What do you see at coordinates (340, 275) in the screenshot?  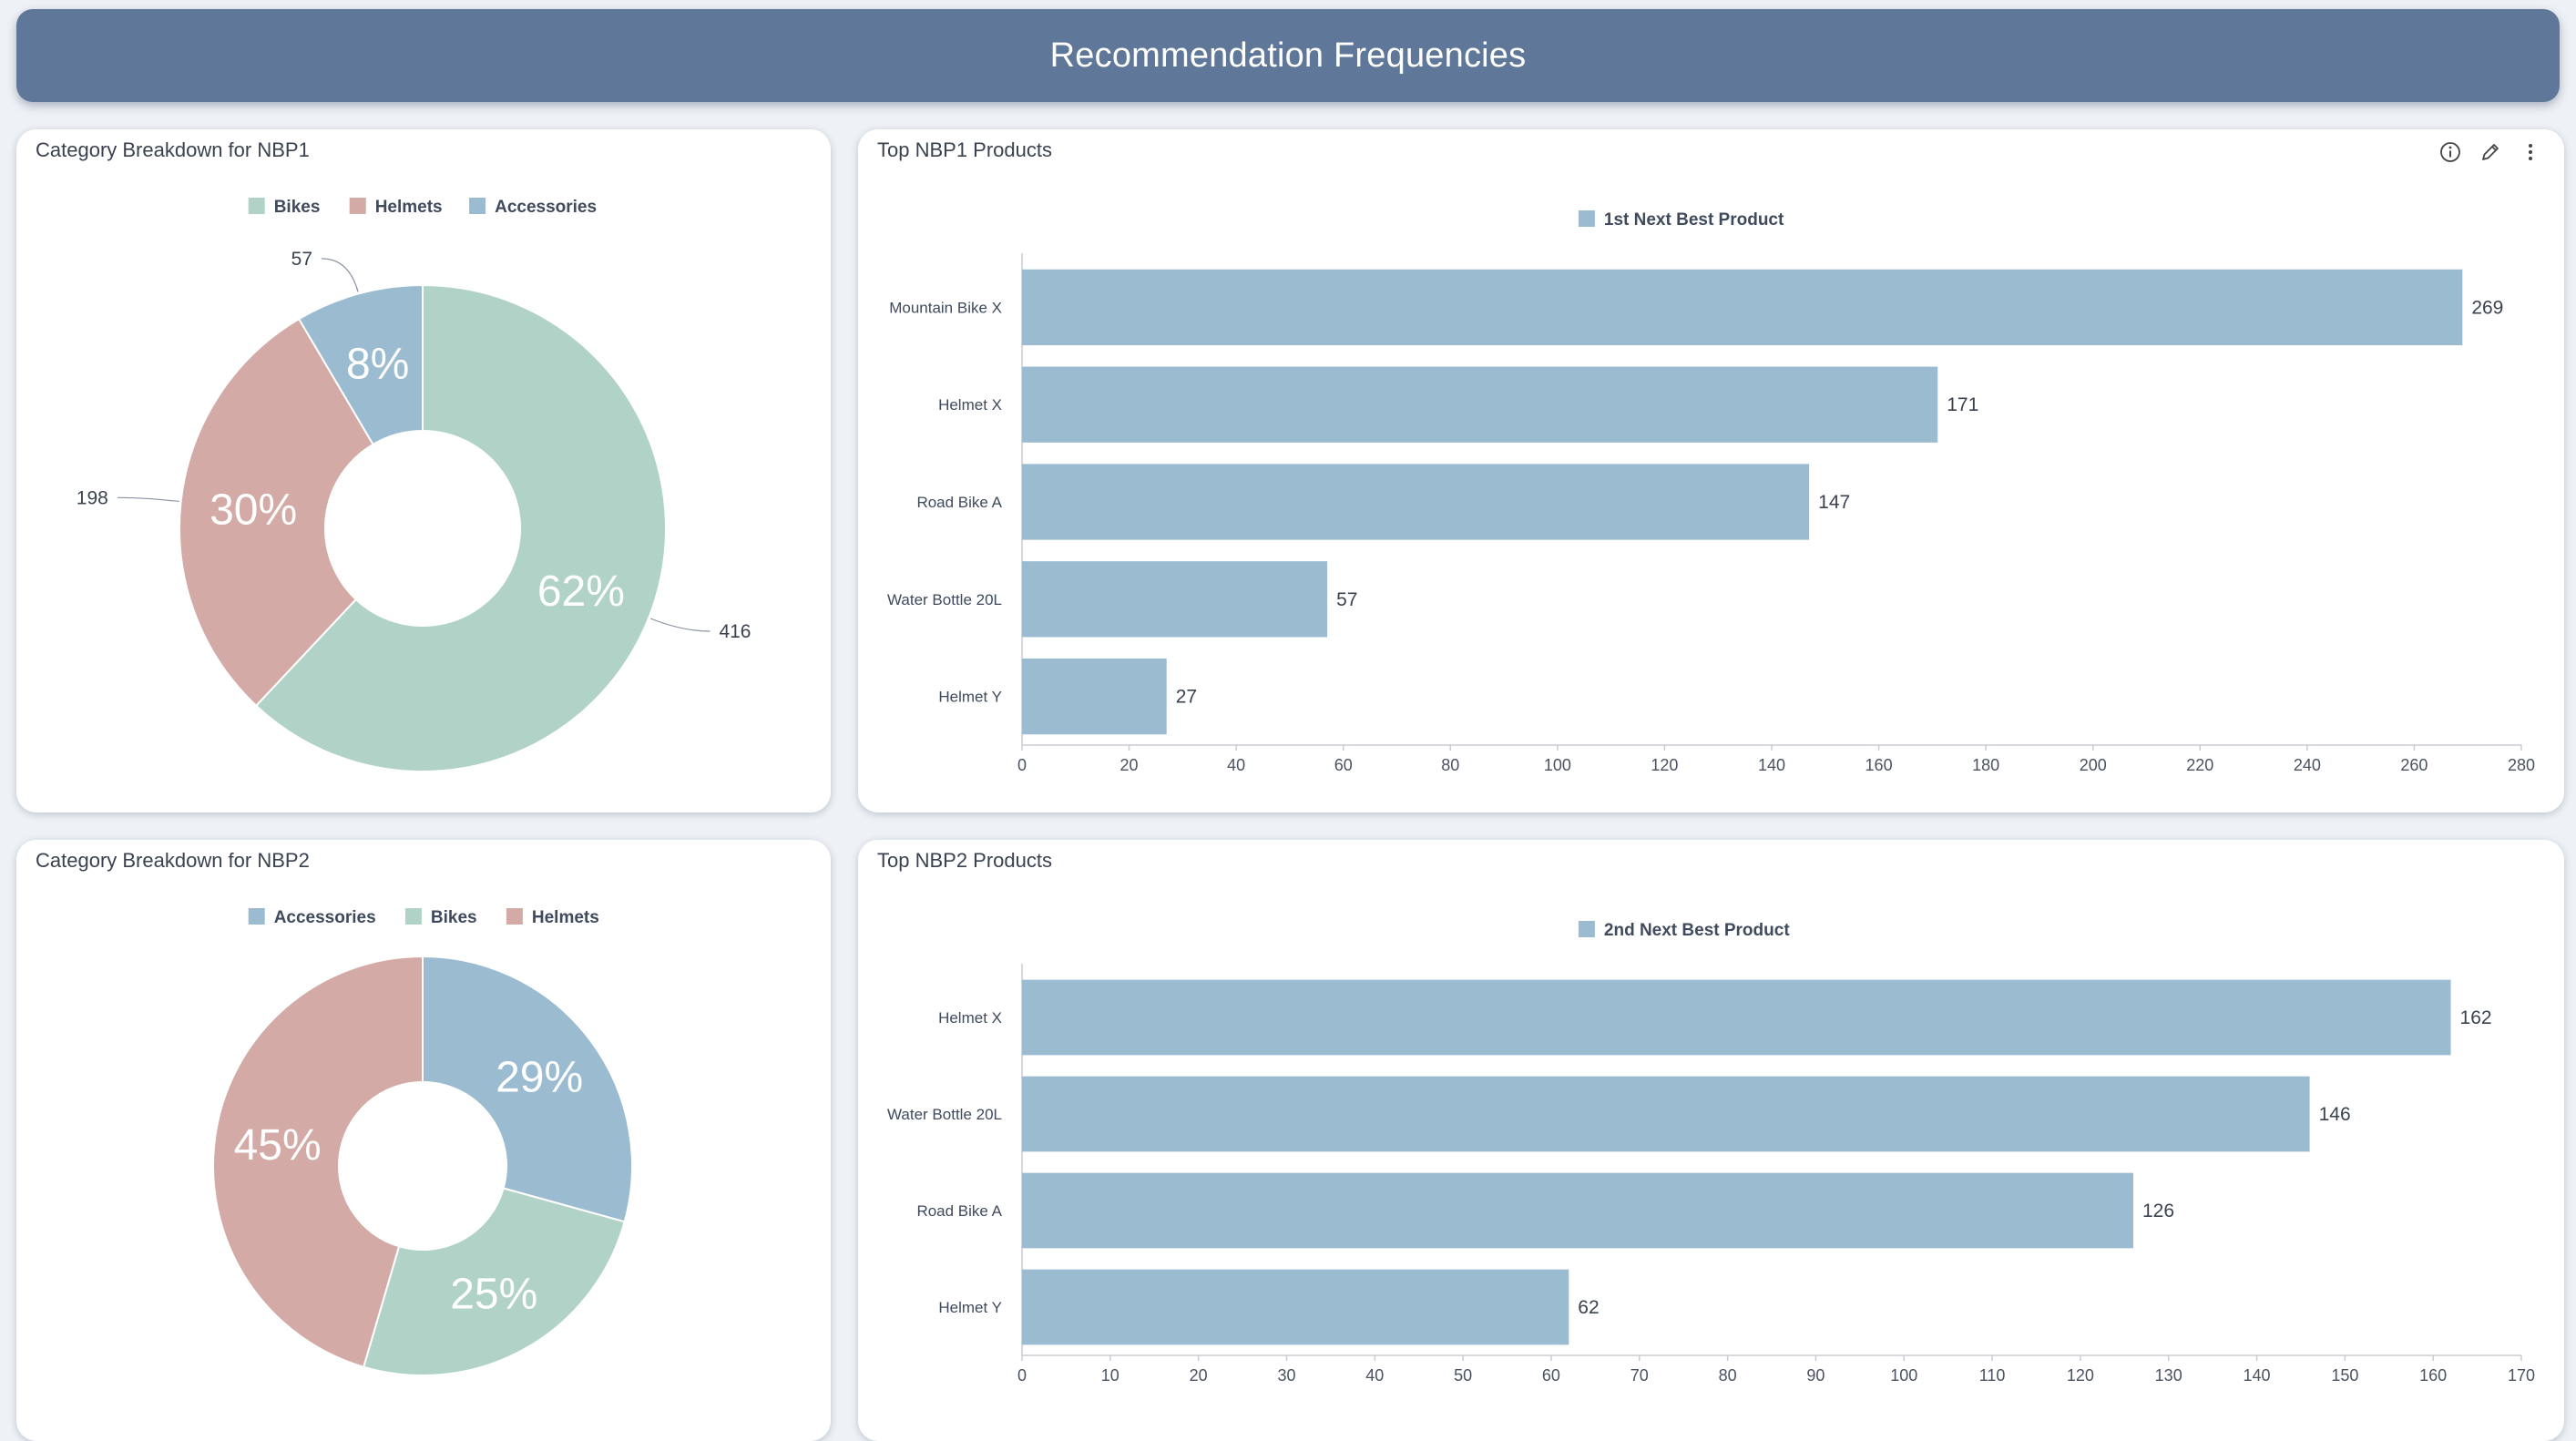 I see `pie-leader-line-accessories` at bounding box center [340, 275].